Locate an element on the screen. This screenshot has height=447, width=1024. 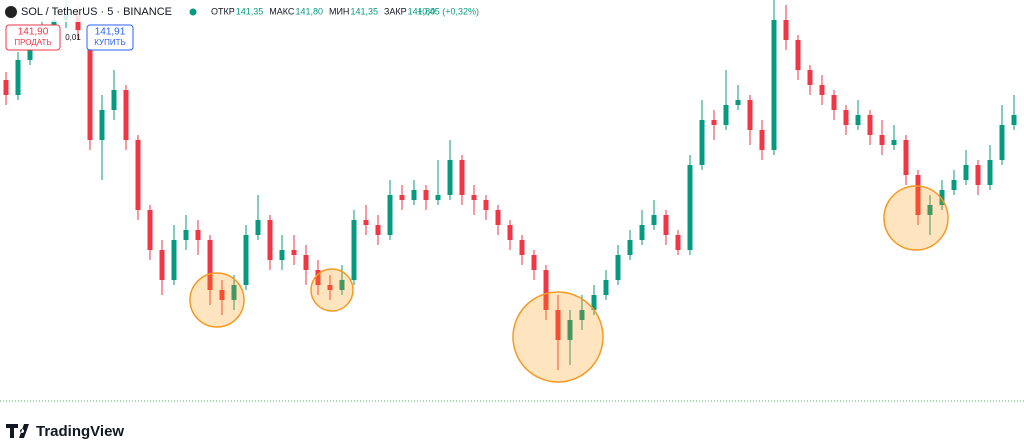
buy-price: 141,91 is located at coordinates (110, 32).